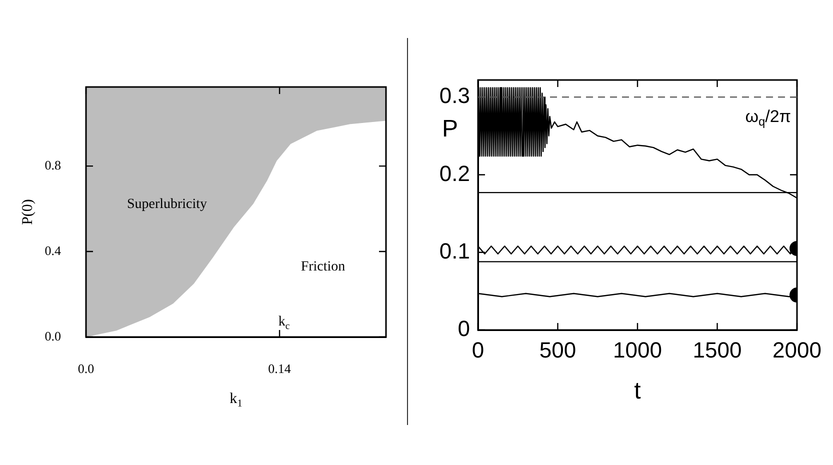 The image size is (833, 465). I want to click on y-tick-label: 0, so click(464, 329).